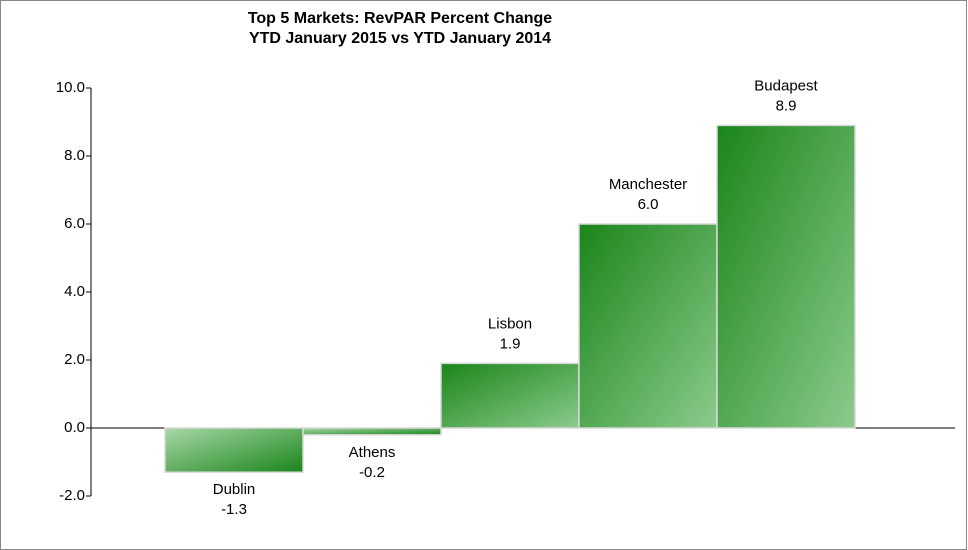 The image size is (968, 550). I want to click on category-label: Lisbon, so click(510, 323).